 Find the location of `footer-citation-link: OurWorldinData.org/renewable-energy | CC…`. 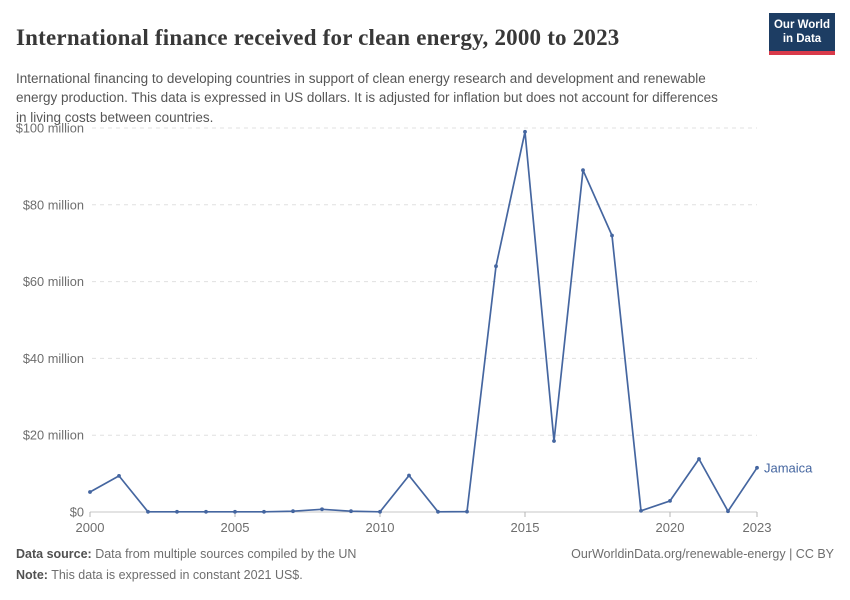

footer-citation-link: OurWorldinData.org/renewable-energy | CC… is located at coordinates (702, 554).